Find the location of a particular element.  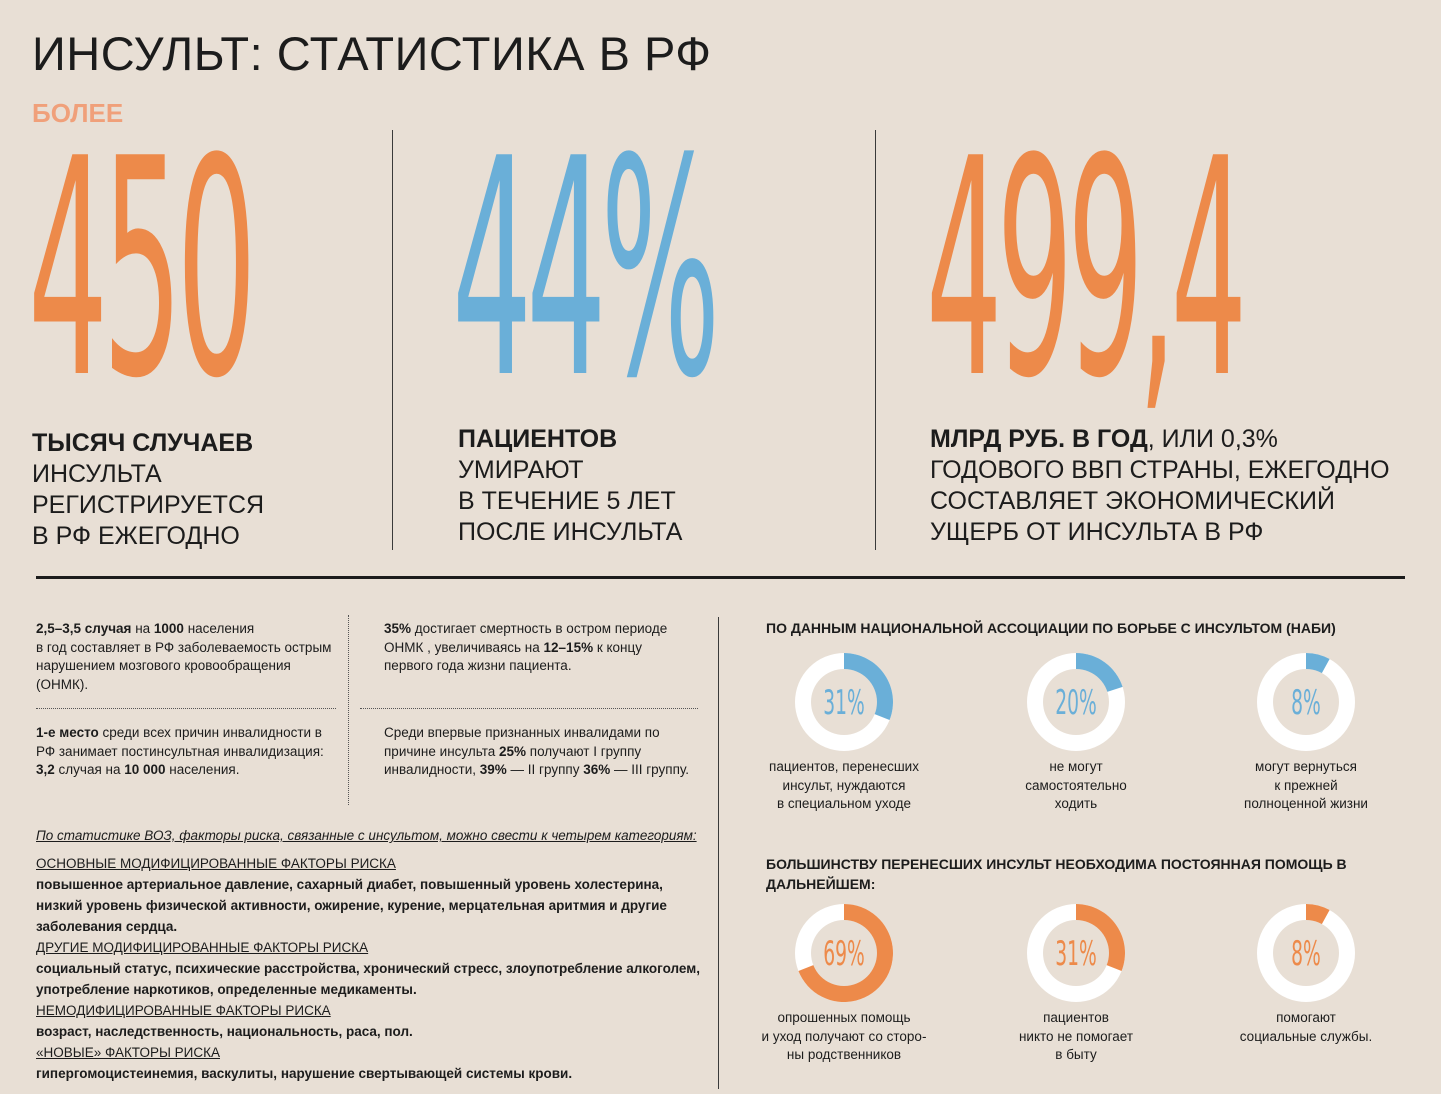

donut-value-label: 31% is located at coordinates (1076, 954).